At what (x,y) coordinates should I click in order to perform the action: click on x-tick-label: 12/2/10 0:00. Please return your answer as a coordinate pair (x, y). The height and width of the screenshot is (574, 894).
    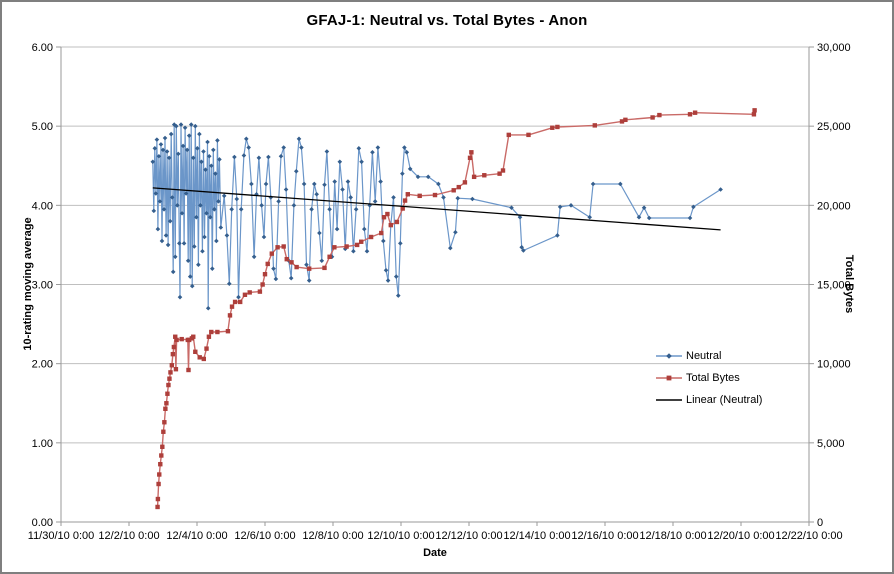
    Looking at the image, I should click on (128, 536).